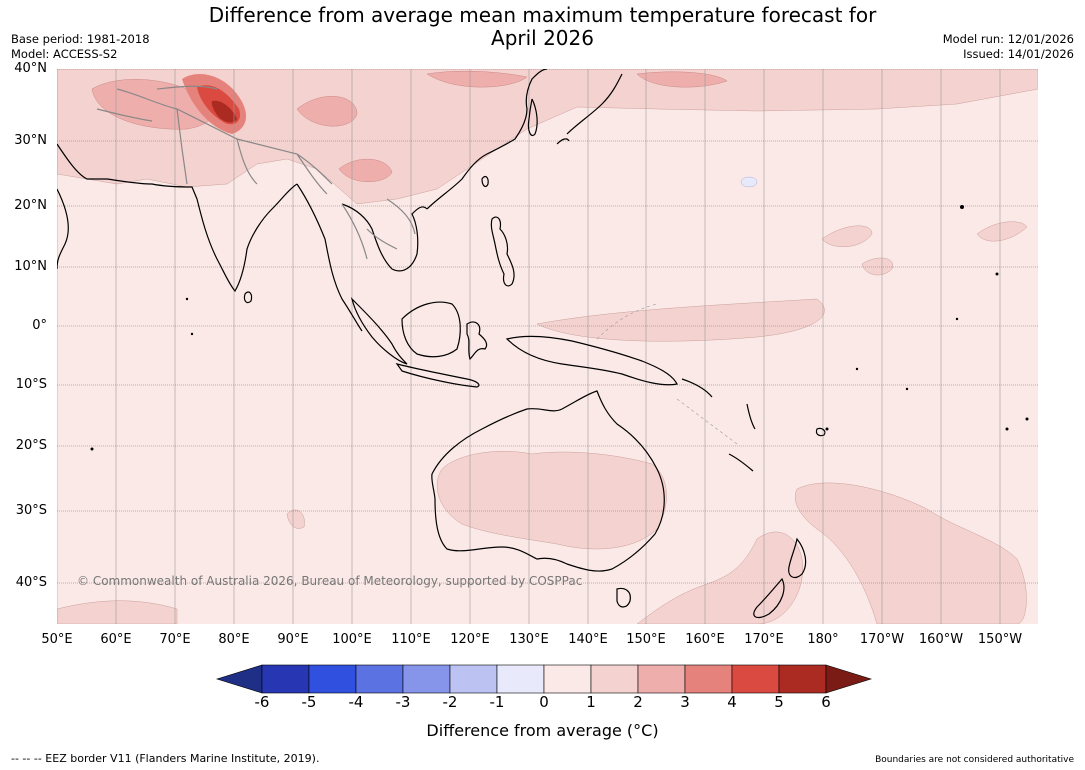  I want to click on latitude-label: 40°S, so click(31, 582).